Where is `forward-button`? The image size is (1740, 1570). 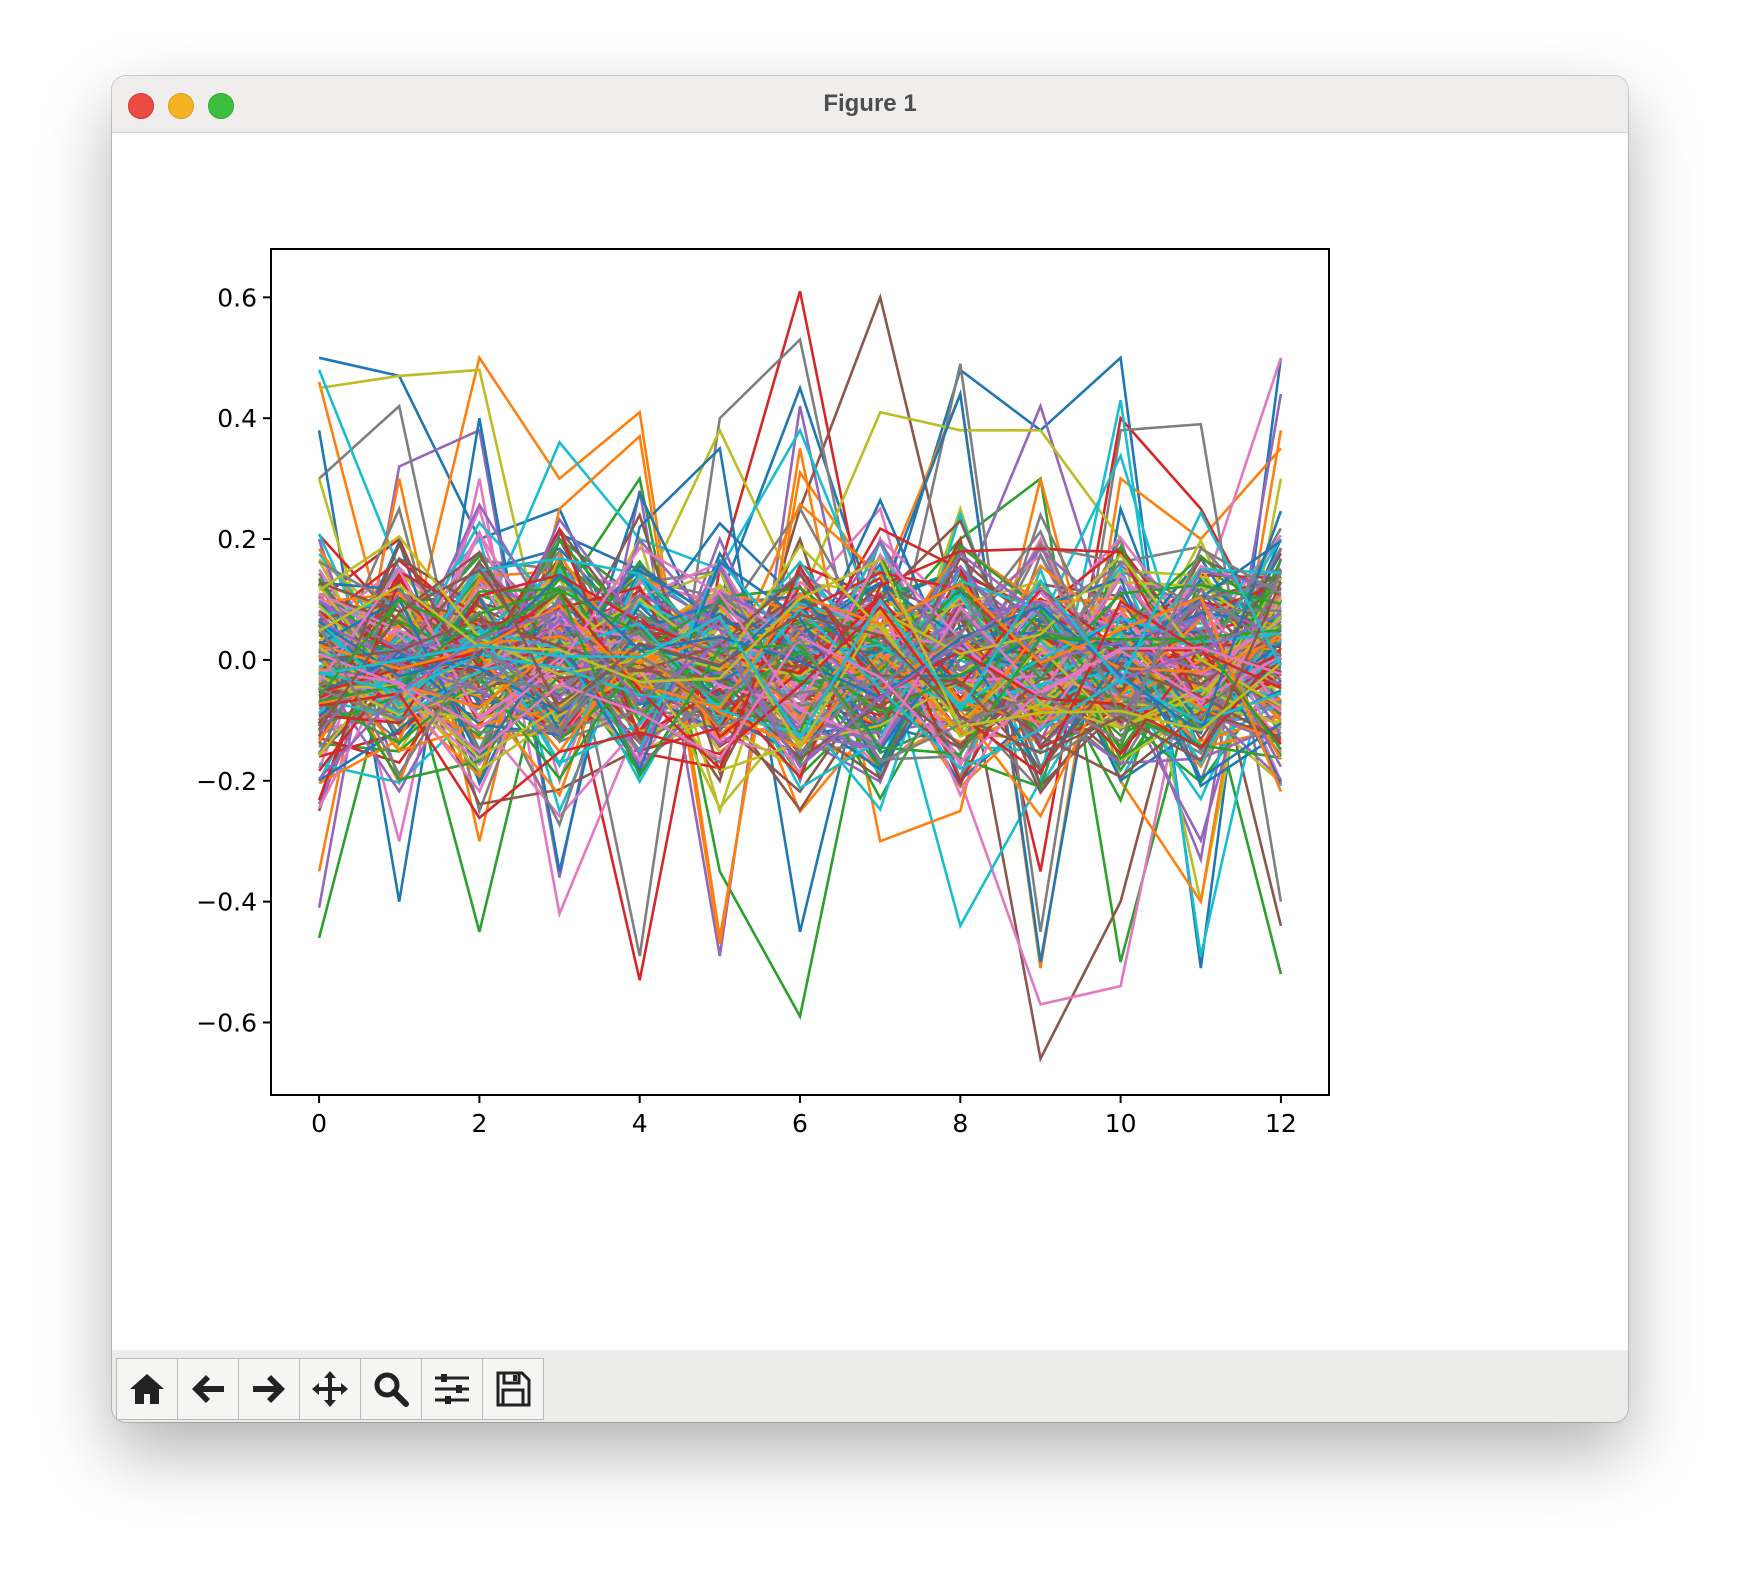 forward-button is located at coordinates (269, 1389).